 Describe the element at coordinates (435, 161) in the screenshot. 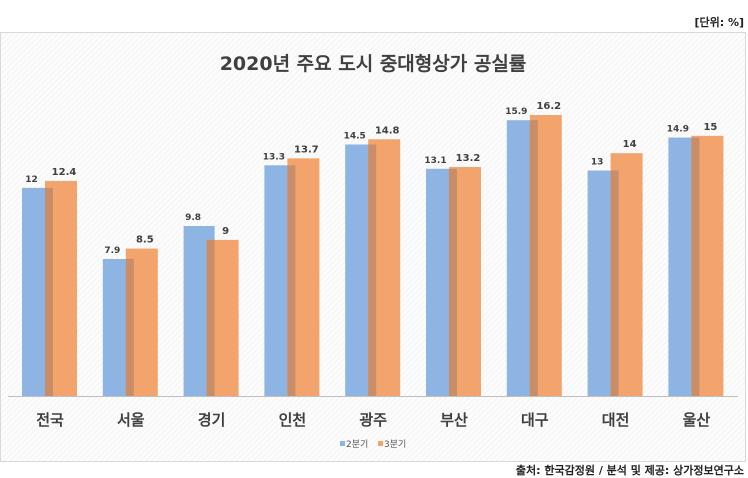

I see `data-label-q2: 13.1` at that location.